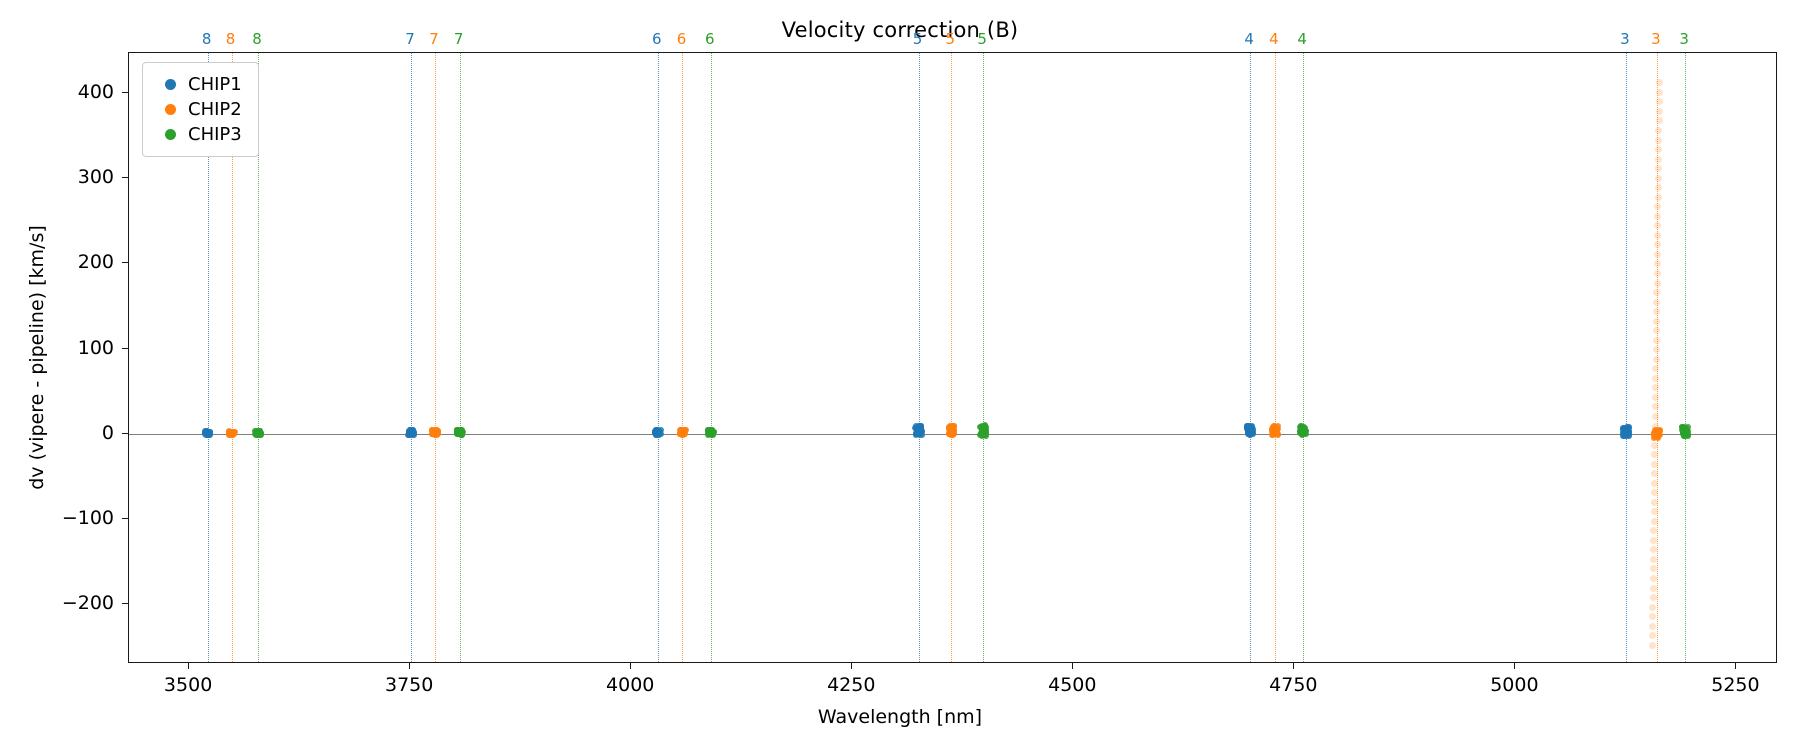 This screenshot has width=1800, height=750. Describe the element at coordinates (215, 109) in the screenshot. I see `legend-label-chip2: CHIP2` at that location.